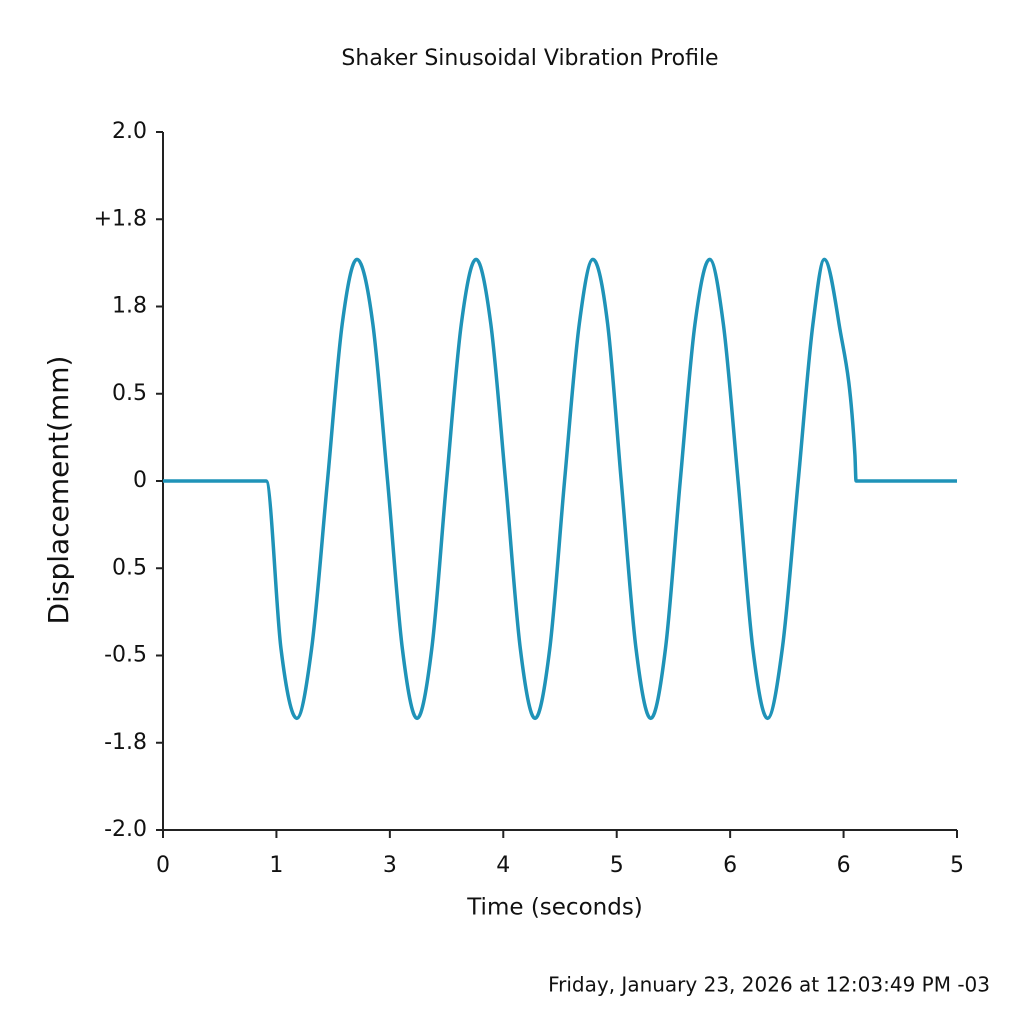  Describe the element at coordinates (129, 131) in the screenshot. I see `y-tick-label: 2.0` at that location.